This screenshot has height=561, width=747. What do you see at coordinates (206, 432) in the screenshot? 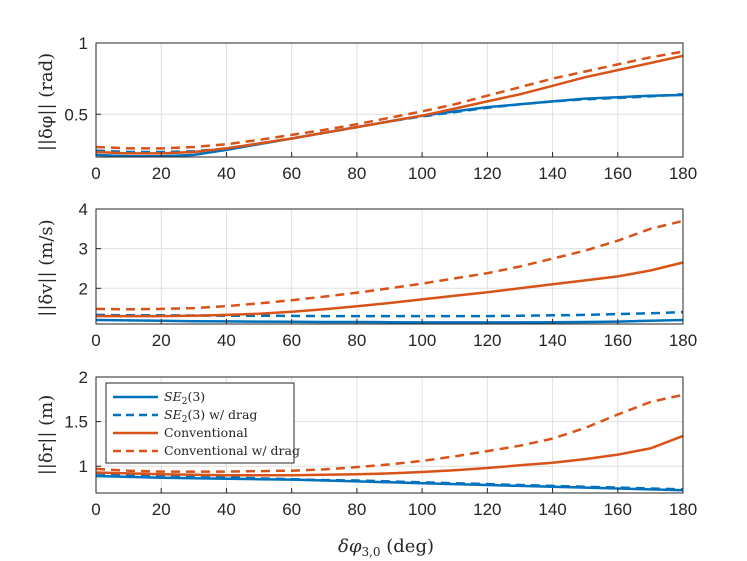
I see `legend-label-conventional: Conventional` at bounding box center [206, 432].